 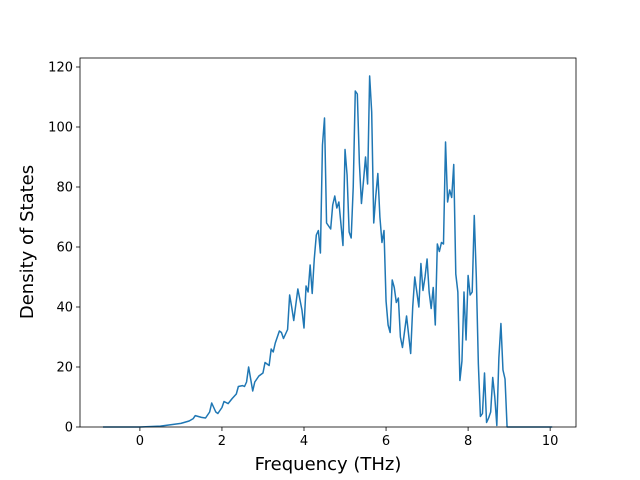 I want to click on x-tick-label: 2, so click(x=222, y=441).